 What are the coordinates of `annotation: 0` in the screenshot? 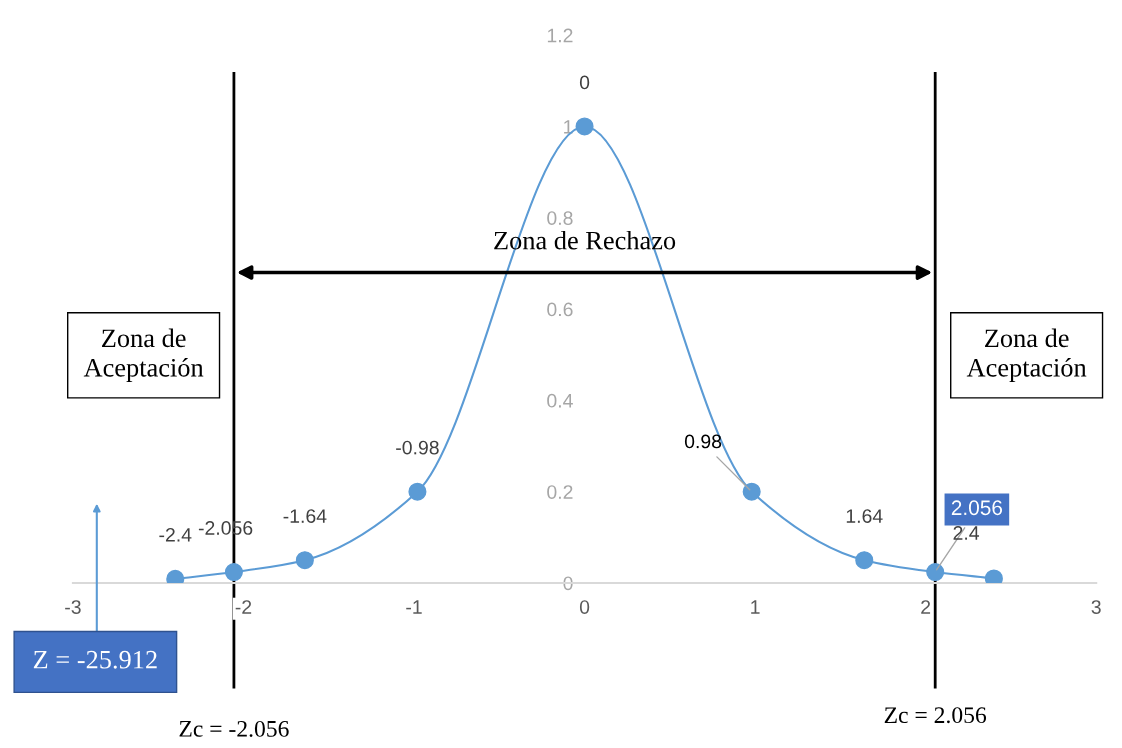 It's located at (584, 82).